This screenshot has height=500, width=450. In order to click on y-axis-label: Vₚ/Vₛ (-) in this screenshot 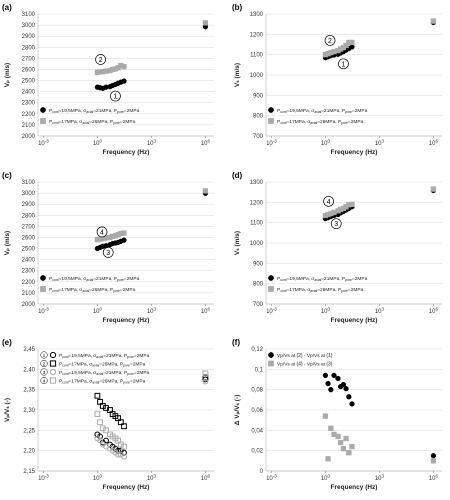, I will do `click(7, 410)`.